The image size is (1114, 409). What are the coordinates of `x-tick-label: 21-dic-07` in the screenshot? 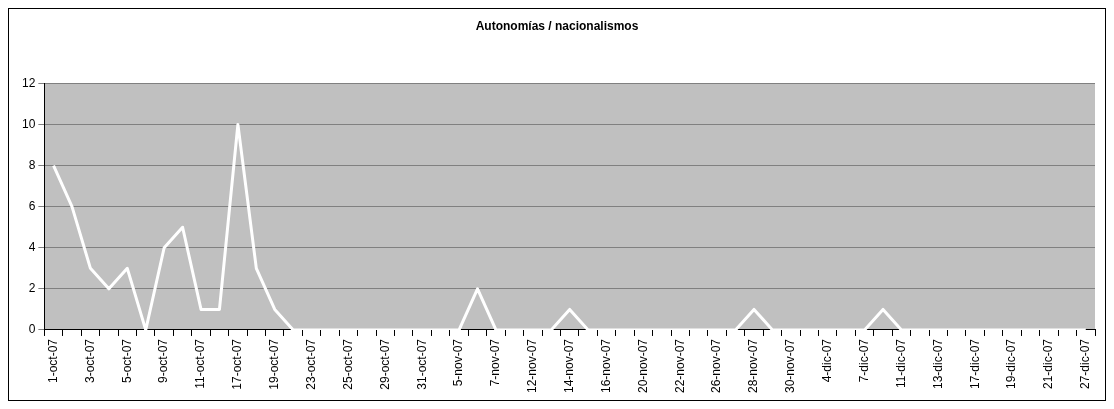 It's located at (1048, 363).